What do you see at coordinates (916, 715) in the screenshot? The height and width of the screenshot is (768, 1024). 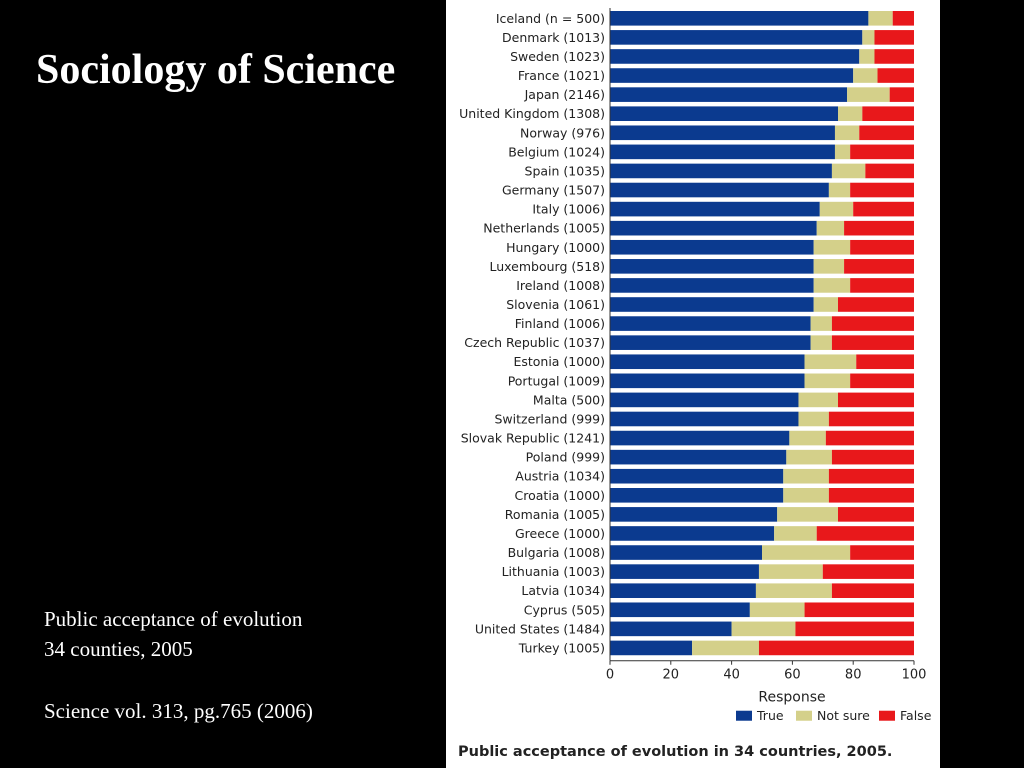 I see `legend-label: False` at bounding box center [916, 715].